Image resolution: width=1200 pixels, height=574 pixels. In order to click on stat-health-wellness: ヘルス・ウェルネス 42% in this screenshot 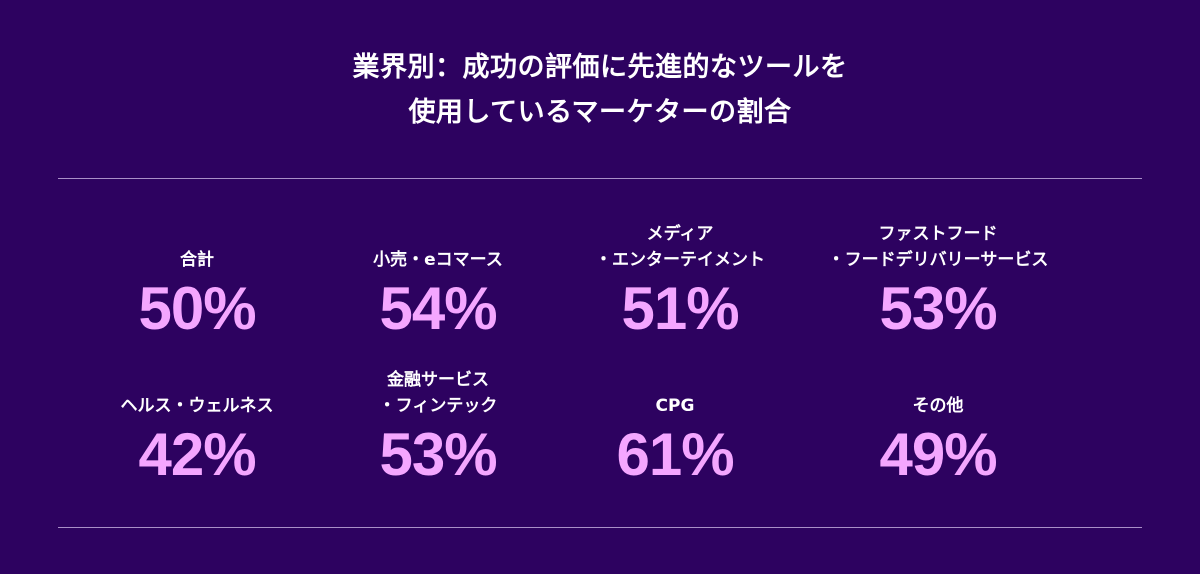, I will do `click(197, 426)`.